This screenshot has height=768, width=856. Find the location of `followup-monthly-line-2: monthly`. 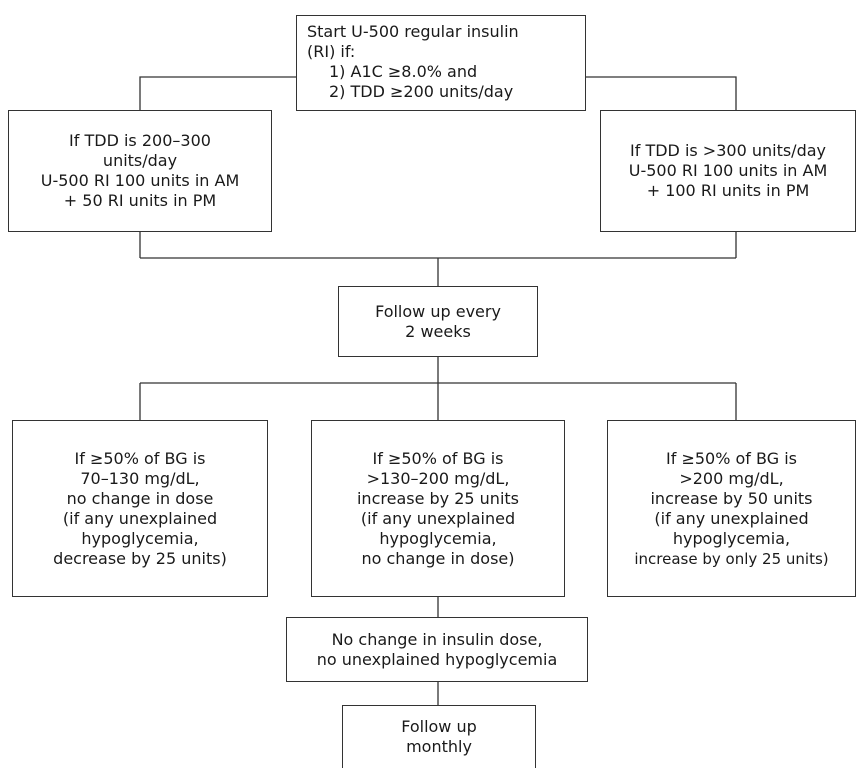

followup-monthly-line-2: monthly is located at coordinates (439, 746).